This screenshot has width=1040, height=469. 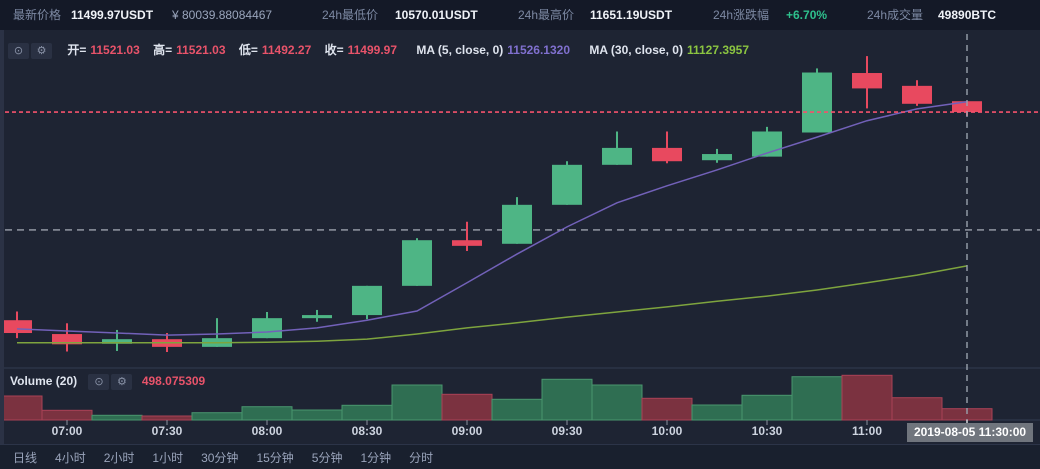 I want to click on left-edge-strip, so click(x=2, y=249).